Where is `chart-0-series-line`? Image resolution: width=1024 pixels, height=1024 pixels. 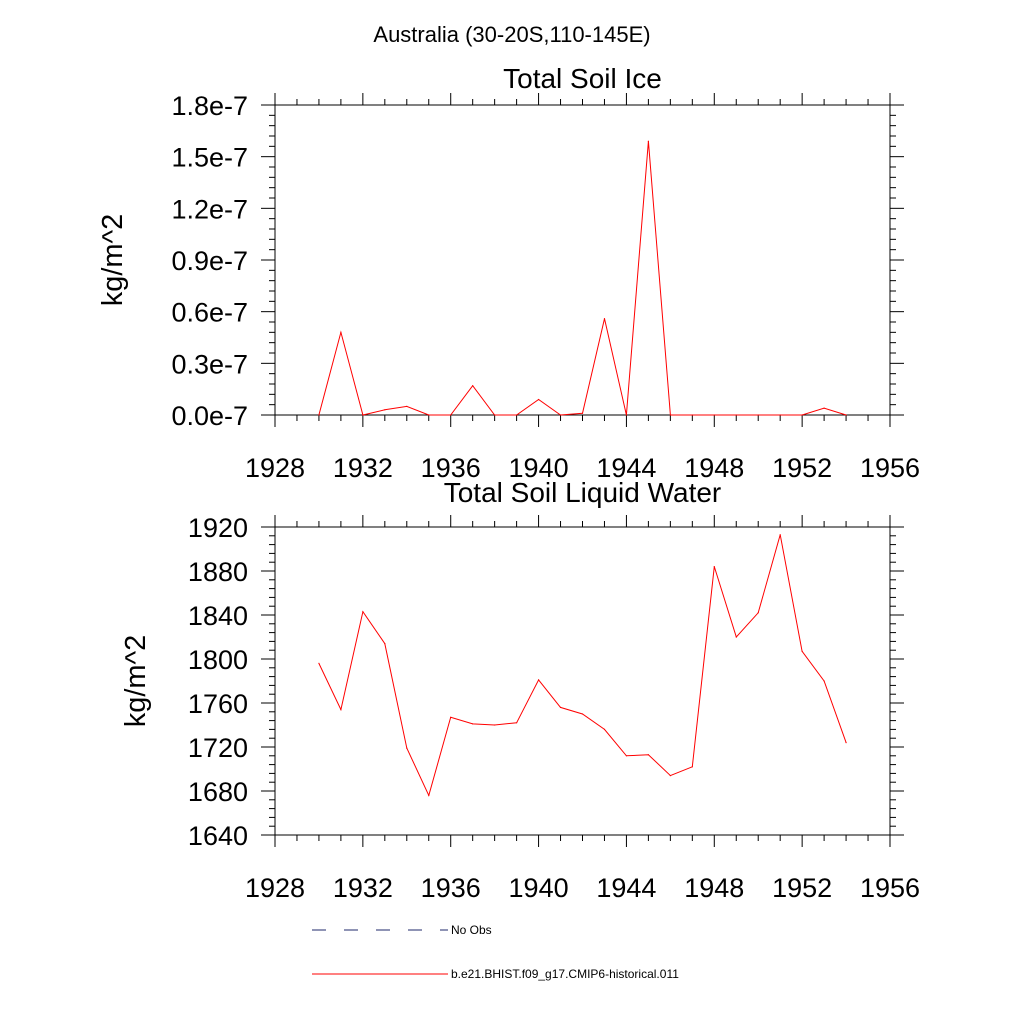 chart-0-series-line is located at coordinates (582, 278).